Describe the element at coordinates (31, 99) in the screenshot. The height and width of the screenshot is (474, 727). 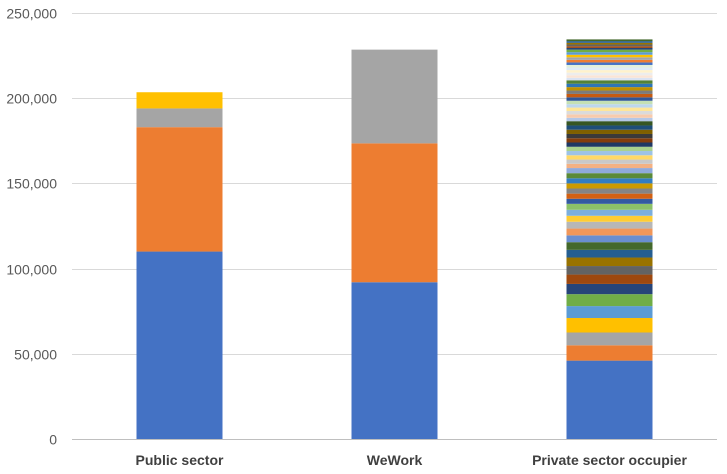
I see `y-tick-label: 200,000` at that location.